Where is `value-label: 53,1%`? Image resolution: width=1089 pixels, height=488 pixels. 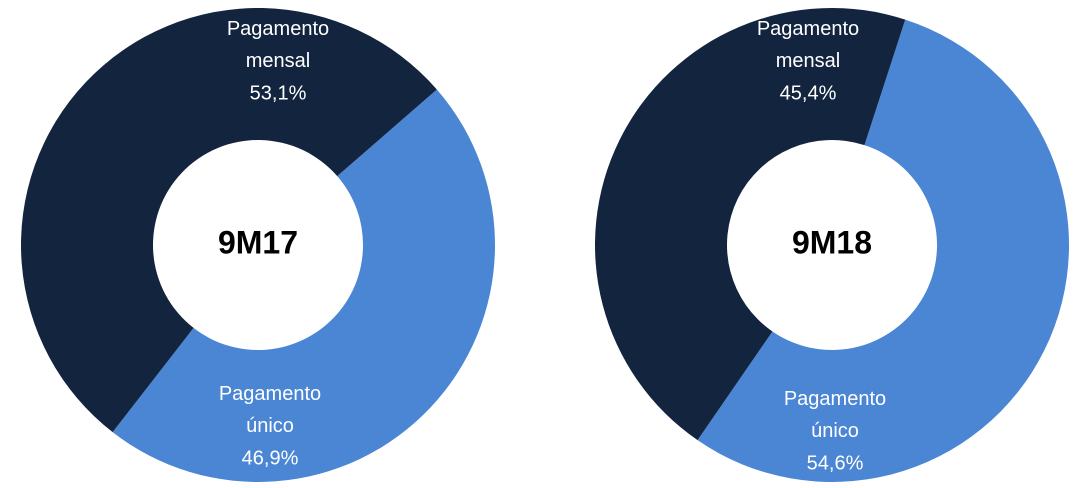
value-label: 53,1% is located at coordinates (278, 93).